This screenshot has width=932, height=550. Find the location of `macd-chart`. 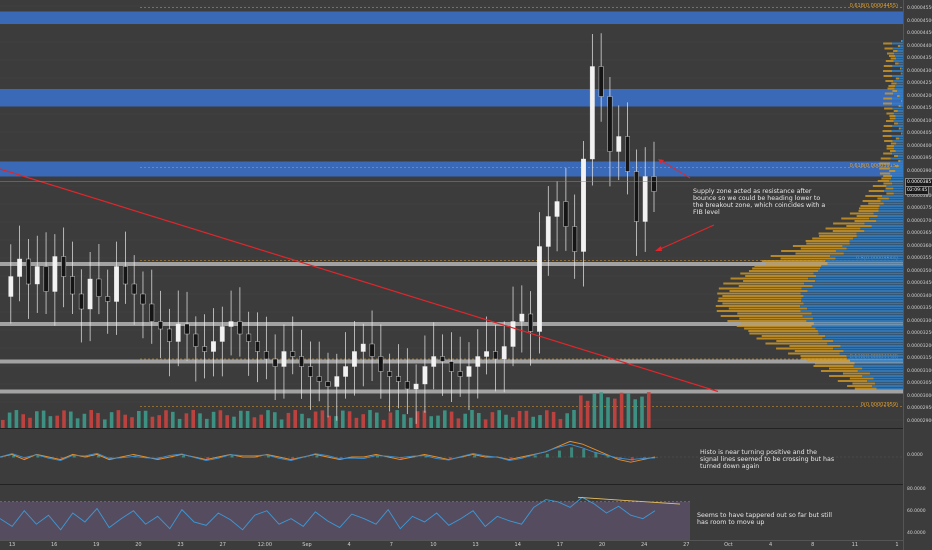

macd-chart is located at coordinates (451, 457).